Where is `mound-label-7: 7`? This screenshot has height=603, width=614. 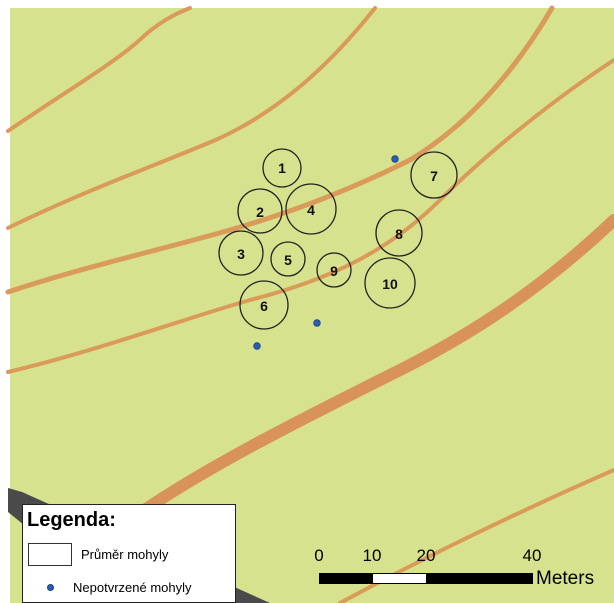 mound-label-7: 7 is located at coordinates (434, 176).